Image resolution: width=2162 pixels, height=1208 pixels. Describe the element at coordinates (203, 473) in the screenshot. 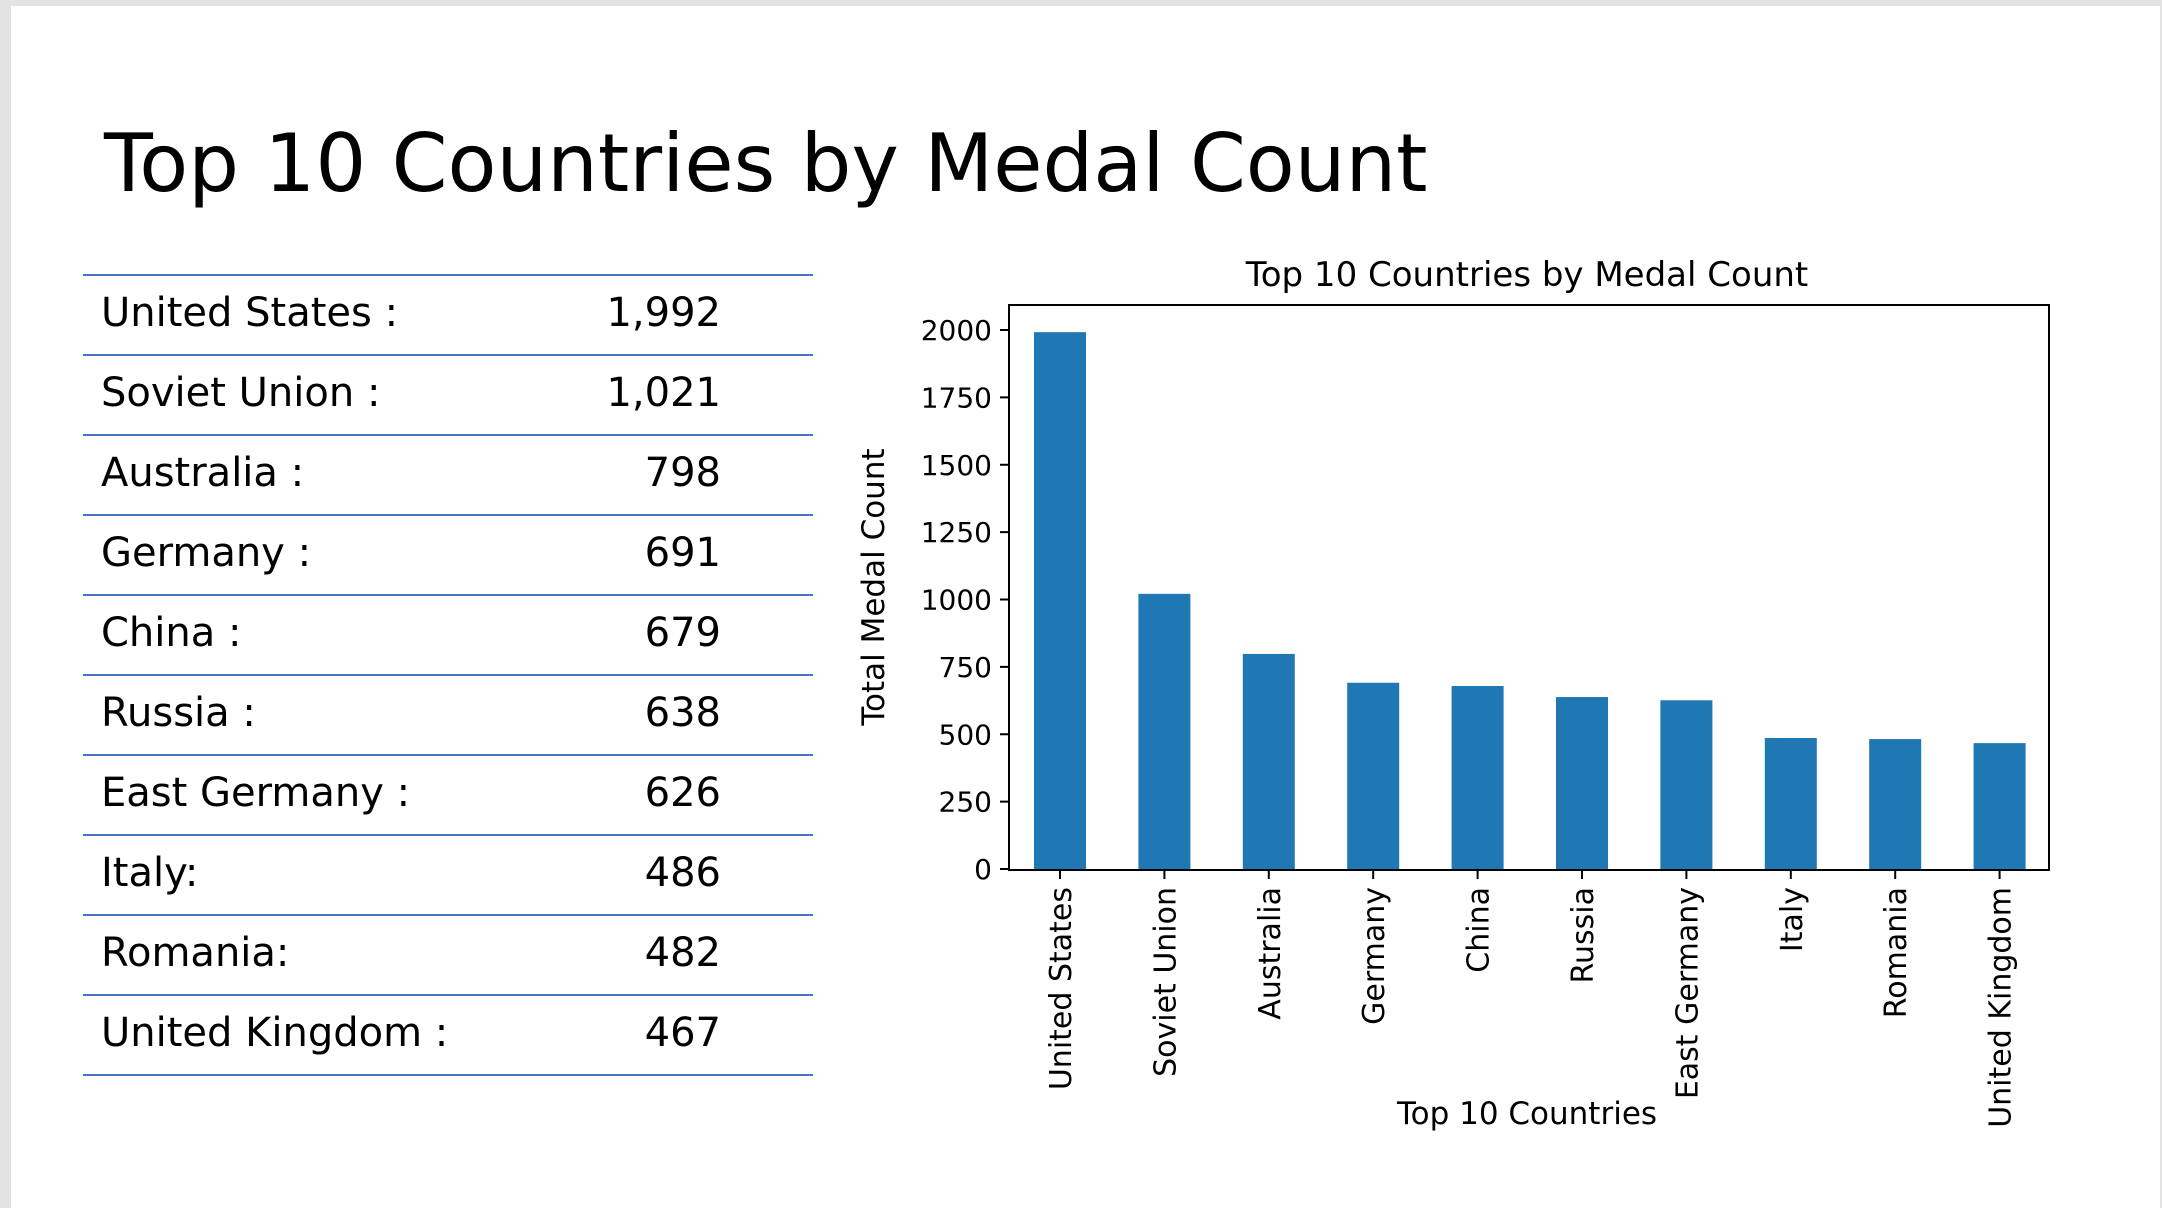

I see `table-country: Australia :` at that location.